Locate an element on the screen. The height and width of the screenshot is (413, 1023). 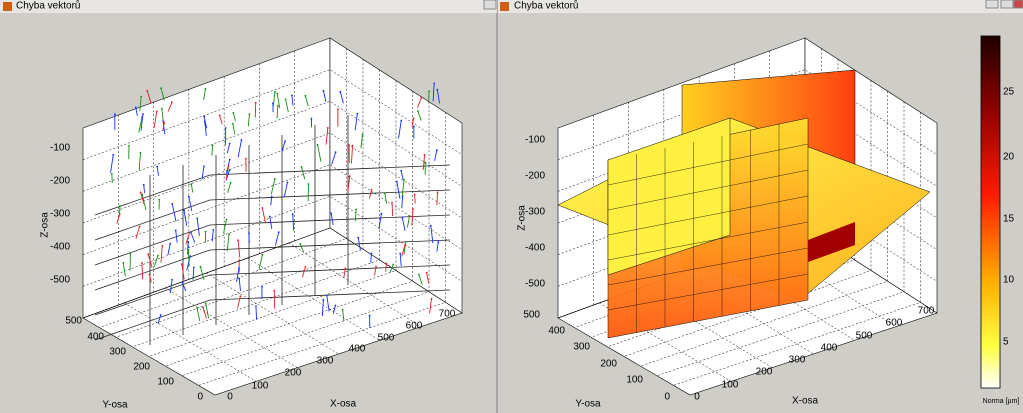
close-button is located at coordinates (1018, 4).